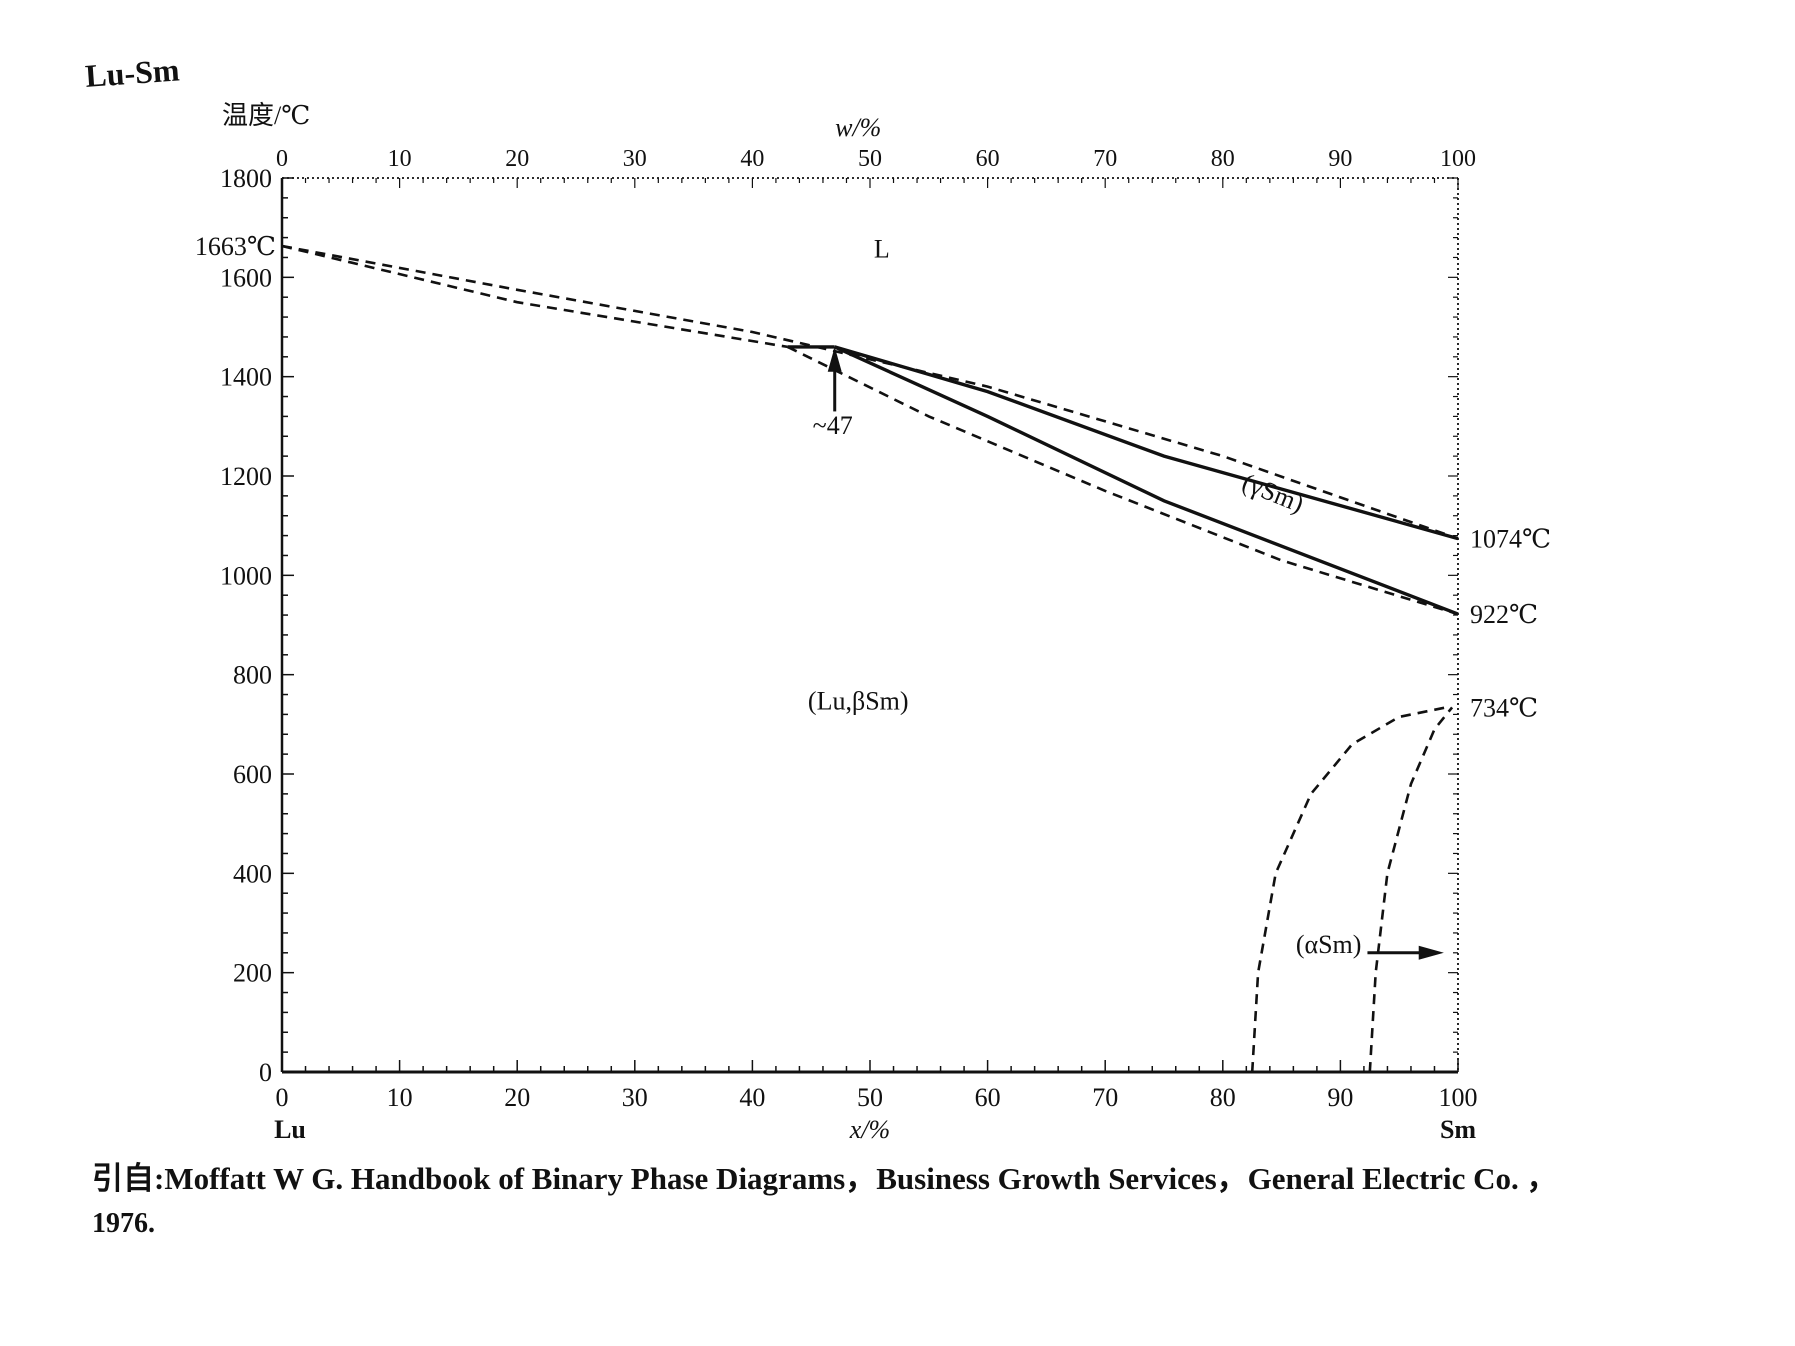 The width and height of the screenshot is (1795, 1346). I want to click on x-bottom-tick-label: 10, so click(400, 1097).